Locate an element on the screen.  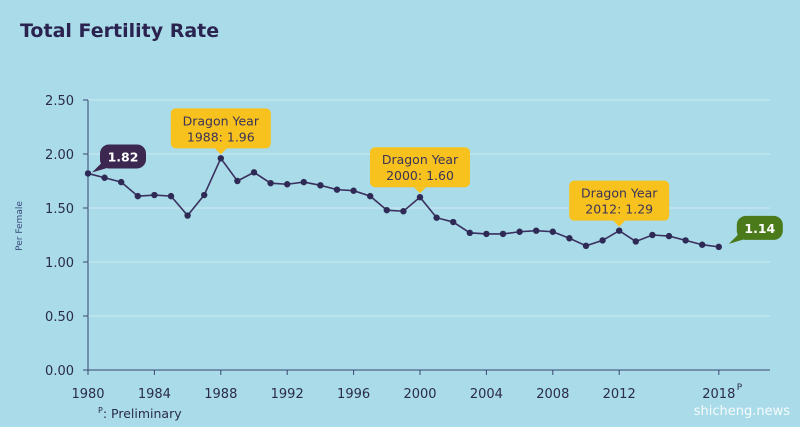
x-tick-label: 2012 is located at coordinates (619, 394).